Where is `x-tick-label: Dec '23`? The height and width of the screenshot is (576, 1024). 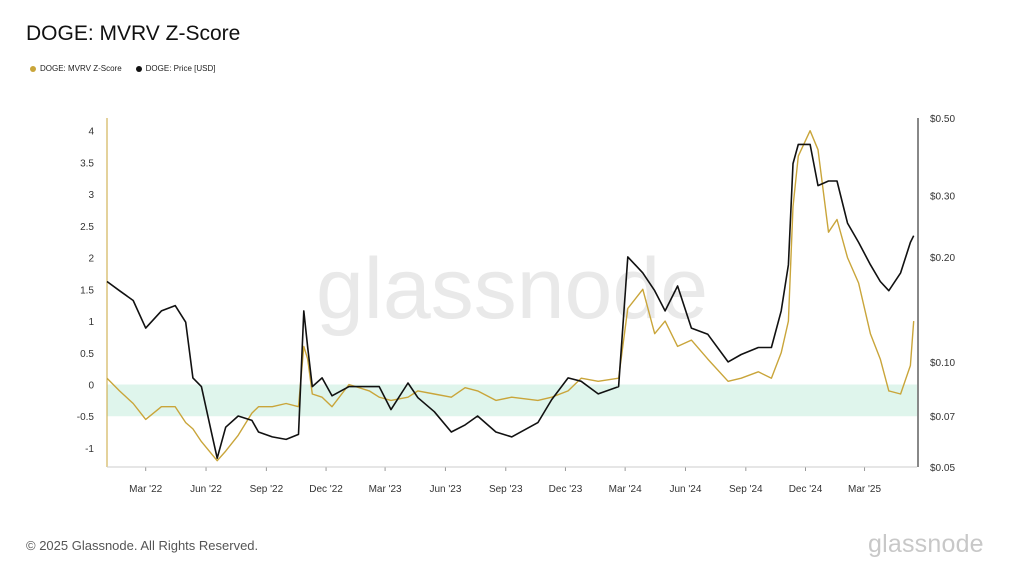
x-tick-label: Dec '23 is located at coordinates (566, 489).